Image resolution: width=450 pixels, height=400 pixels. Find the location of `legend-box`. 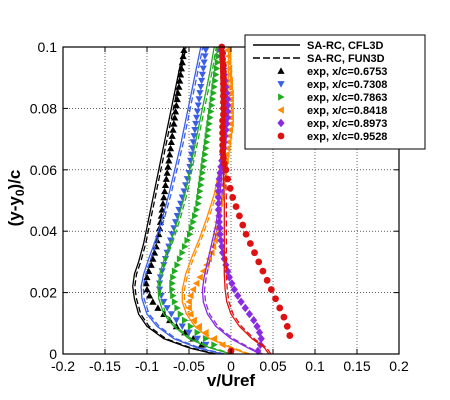

legend-box is located at coordinates (335, 92).